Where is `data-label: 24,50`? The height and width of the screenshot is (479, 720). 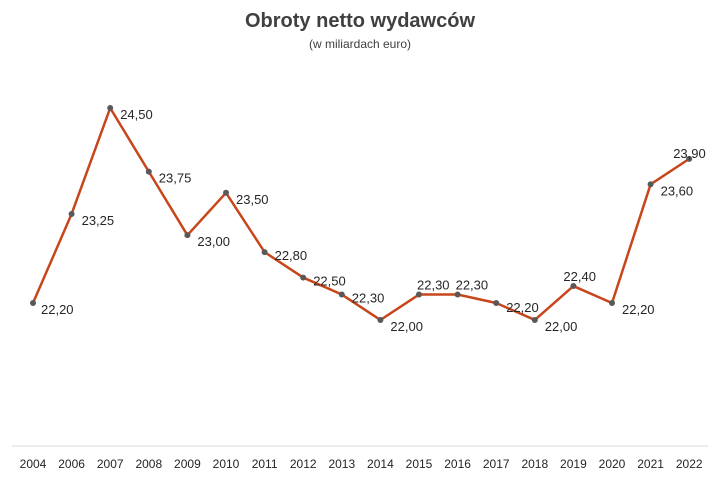 data-label: 24,50 is located at coordinates (136, 114).